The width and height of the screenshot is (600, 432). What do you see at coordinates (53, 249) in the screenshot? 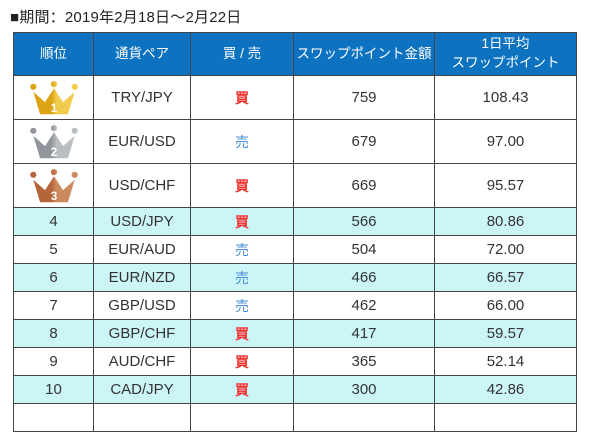
I see `rank-cell: 5` at bounding box center [53, 249].